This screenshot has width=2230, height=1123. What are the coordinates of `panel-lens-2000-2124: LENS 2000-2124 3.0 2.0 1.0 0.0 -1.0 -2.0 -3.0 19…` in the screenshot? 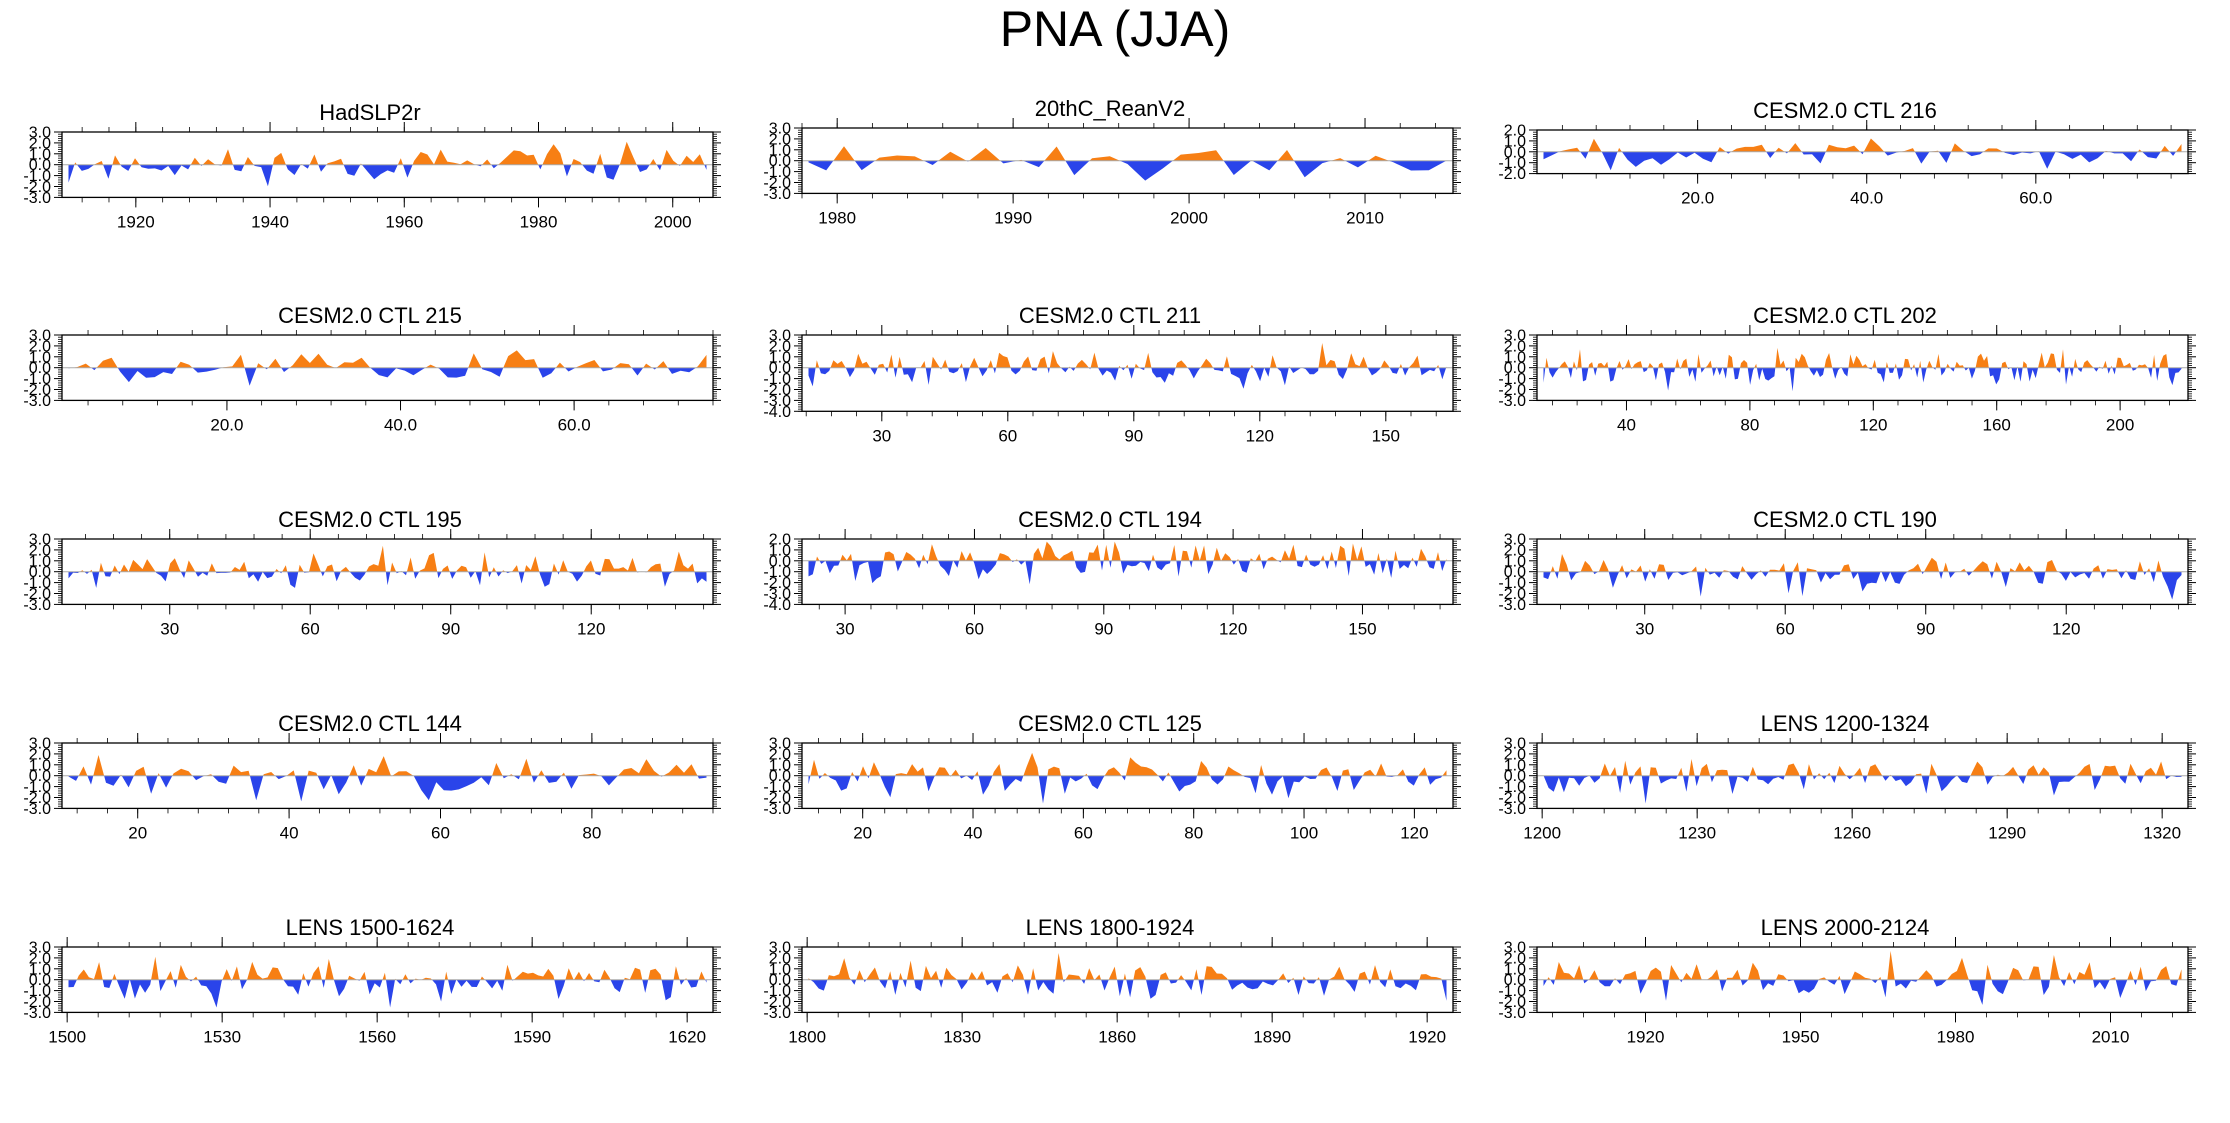 It's located at (1845, 1015).